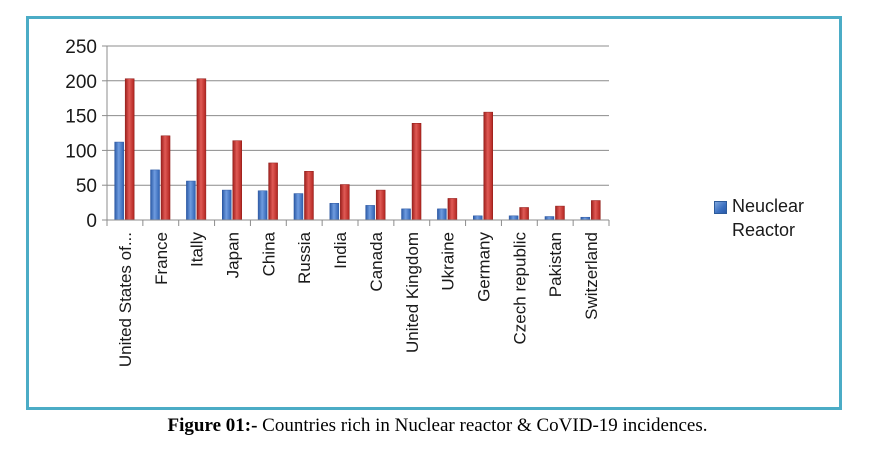 The image size is (875, 452). I want to click on x-tick-label: India, so click(340, 249).